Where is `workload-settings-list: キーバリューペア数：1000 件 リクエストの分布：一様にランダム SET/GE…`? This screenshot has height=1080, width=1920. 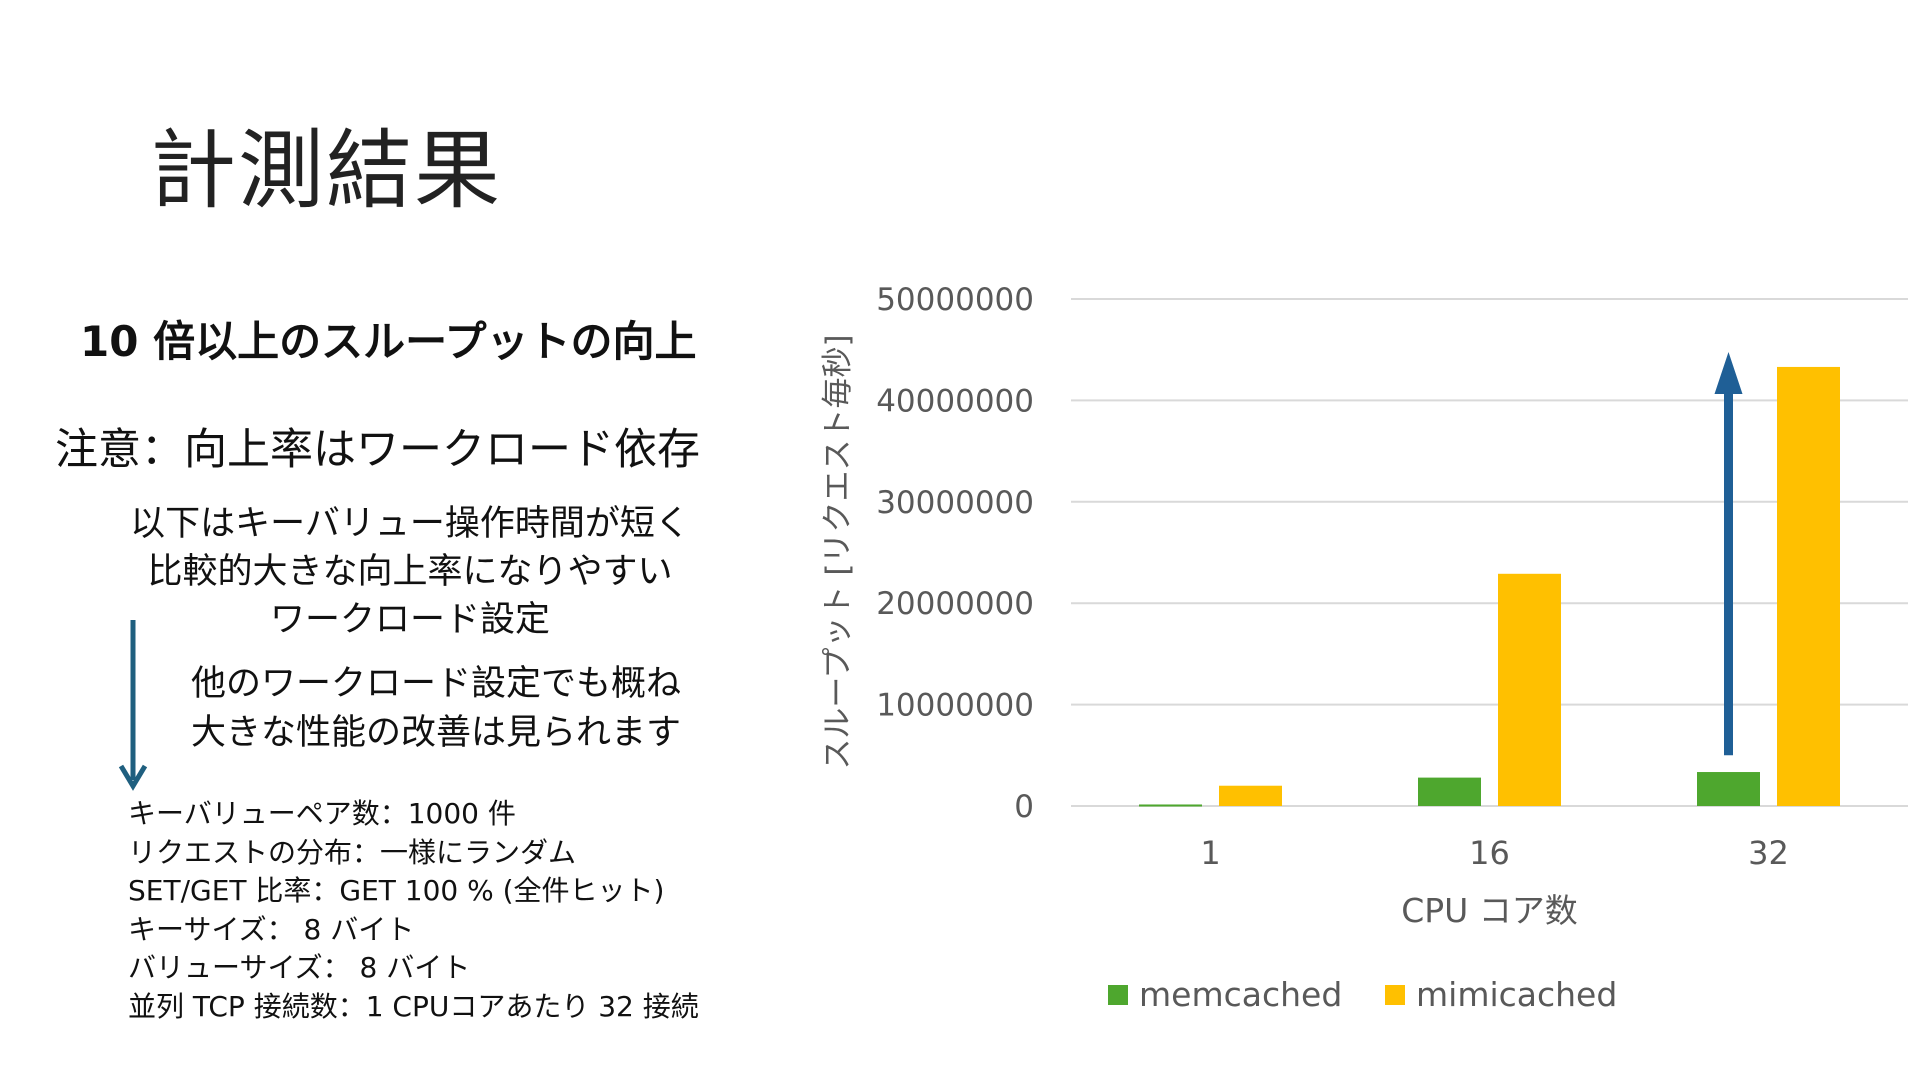
workload-settings-list: キーバリューペア数：1000 件 リクエストの分布：一様にランダム SET/GE… is located at coordinates (413, 910).